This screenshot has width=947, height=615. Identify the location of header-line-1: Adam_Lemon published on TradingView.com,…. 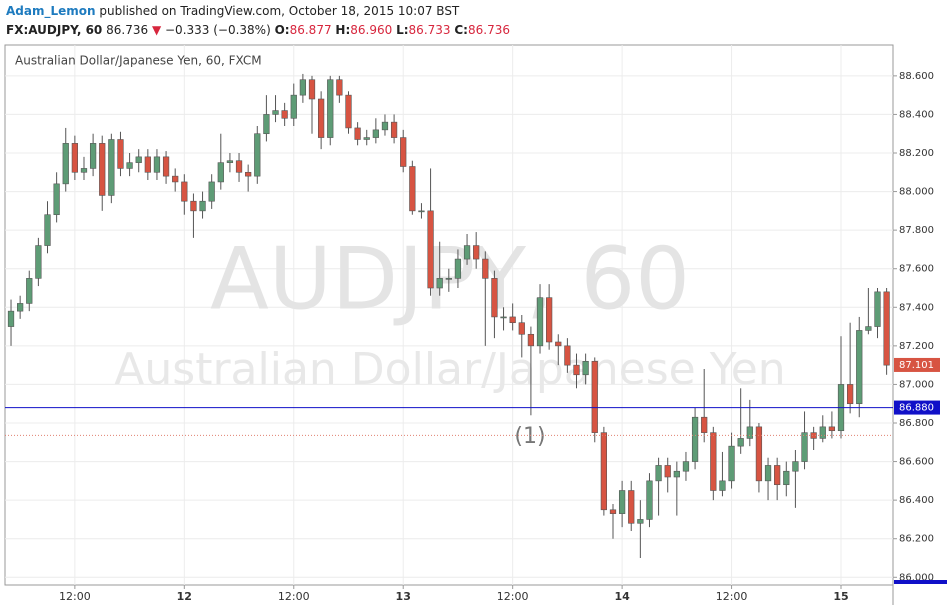
(258, 11).